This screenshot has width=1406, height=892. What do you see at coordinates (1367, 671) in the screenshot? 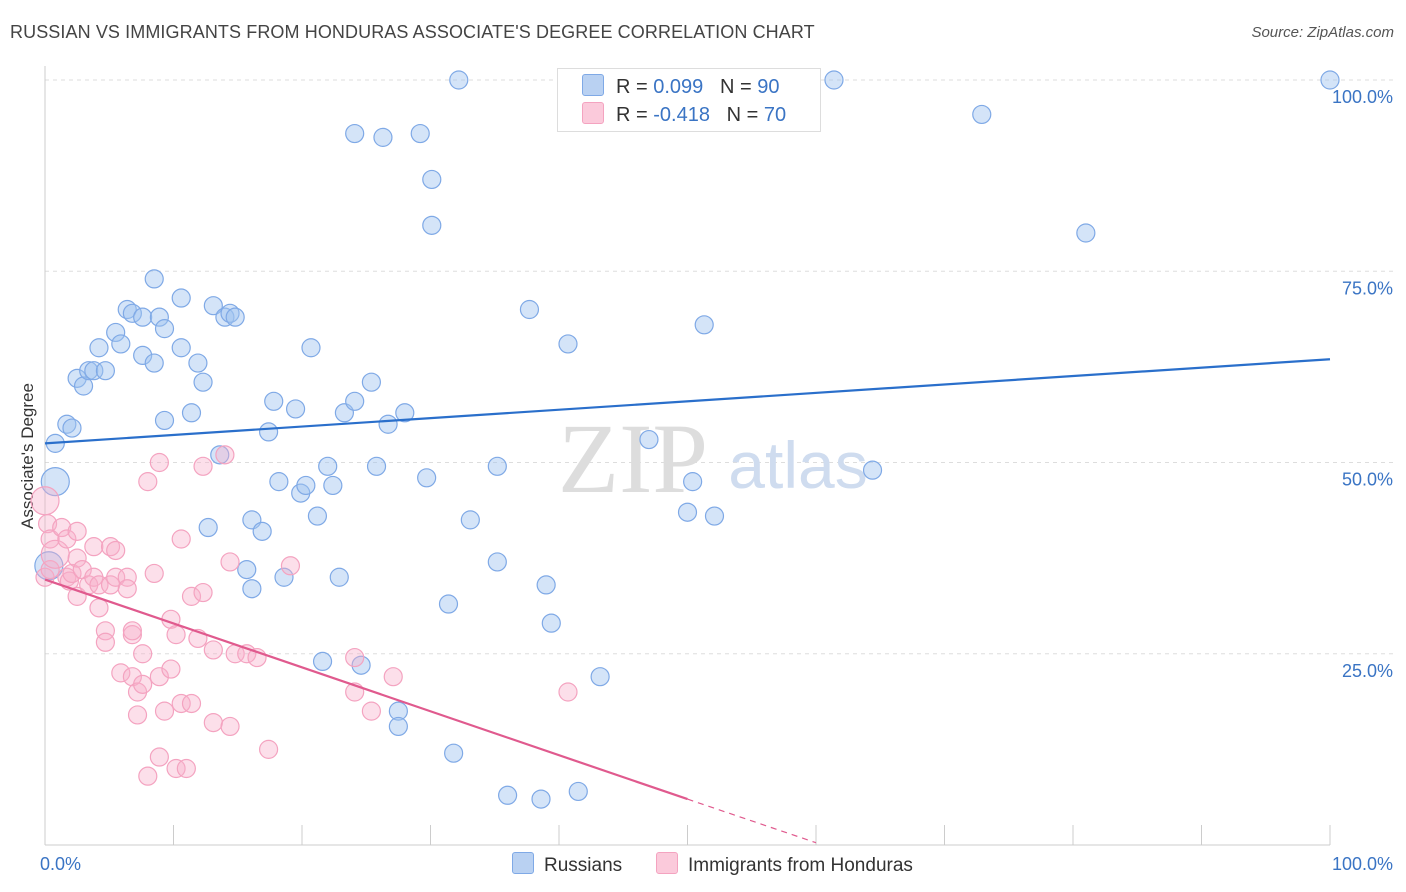
I see `y-tick-label: 25.0%` at bounding box center [1367, 671].